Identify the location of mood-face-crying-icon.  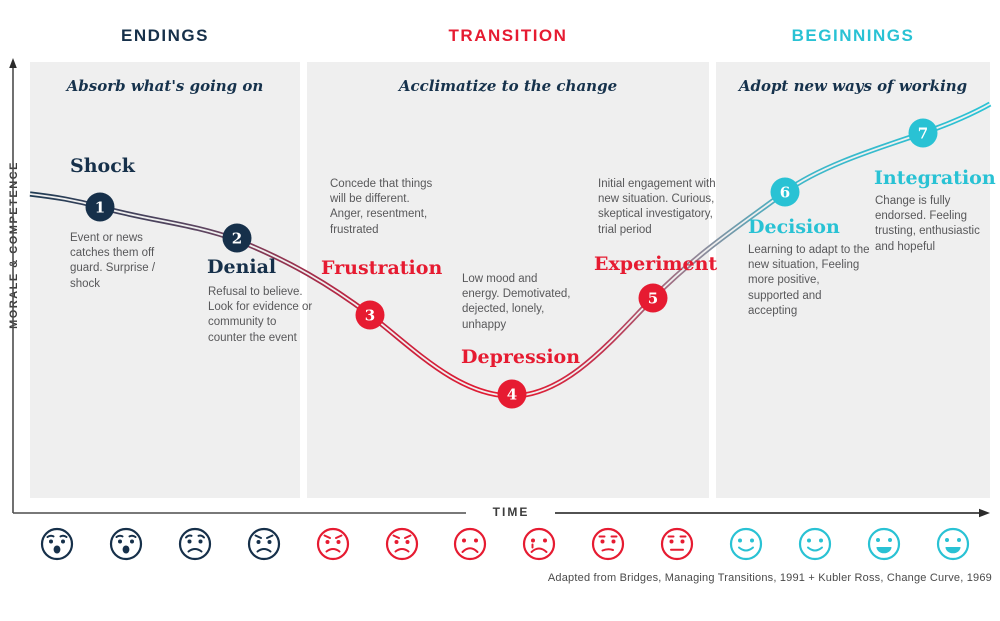
(539, 546).